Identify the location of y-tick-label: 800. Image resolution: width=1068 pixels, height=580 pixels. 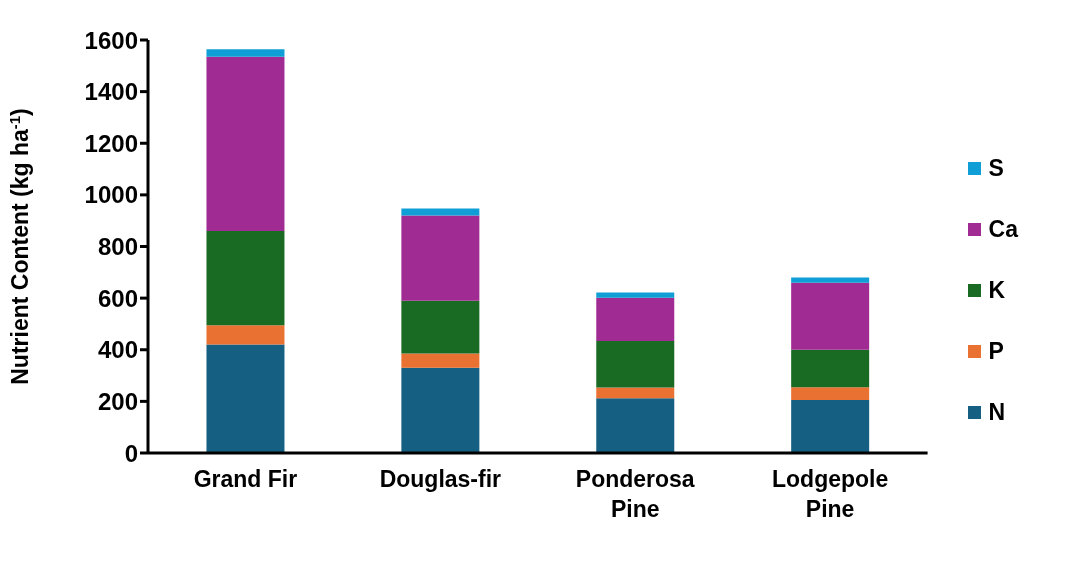
(117, 247).